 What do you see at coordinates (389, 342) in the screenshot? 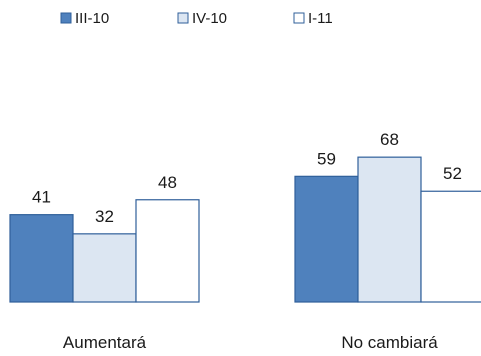
I see `category-label-no-cambiara: No cambiará` at bounding box center [389, 342].